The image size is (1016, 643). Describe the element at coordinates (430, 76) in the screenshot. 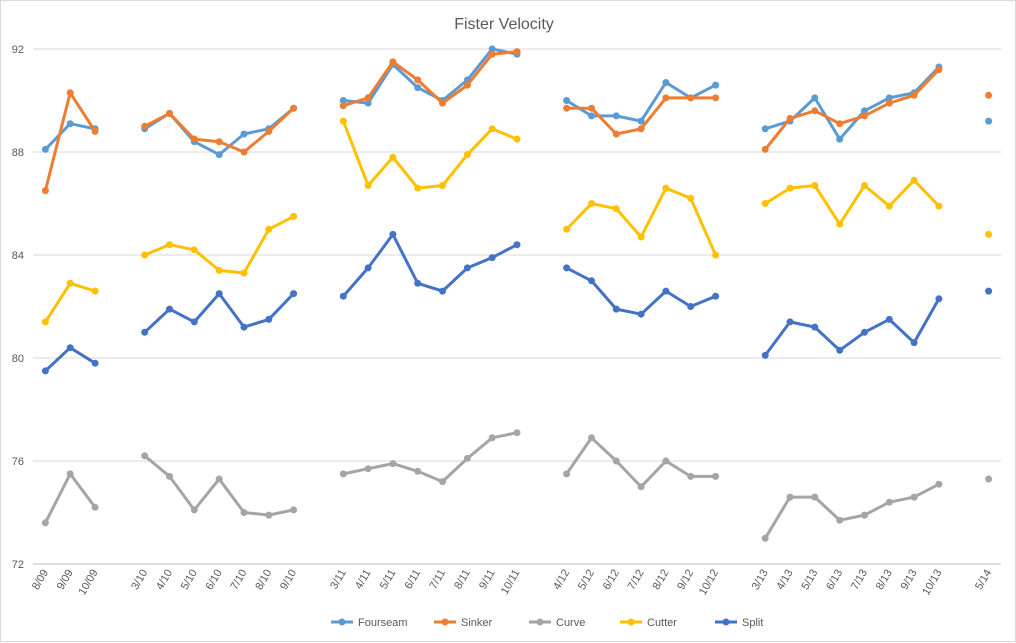

I see `series-line-fourseam` at that location.